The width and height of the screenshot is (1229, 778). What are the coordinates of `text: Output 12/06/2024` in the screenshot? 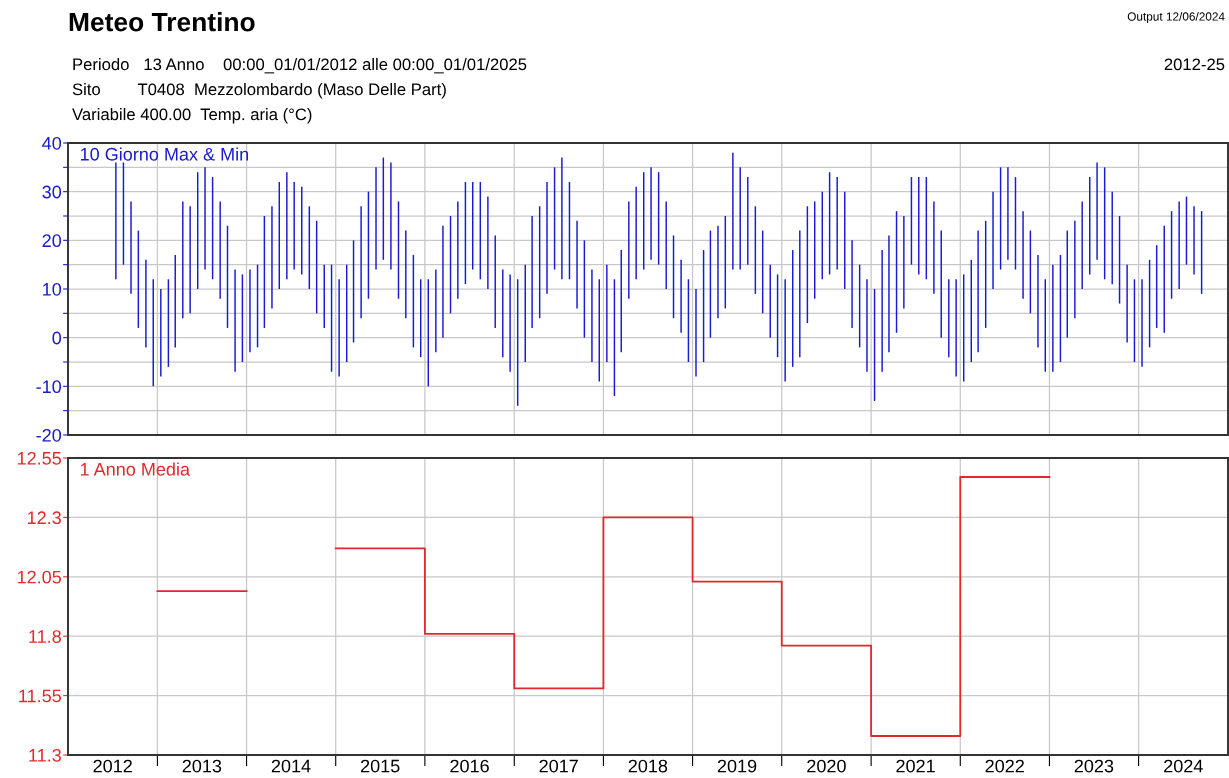 It's located at (1176, 18).